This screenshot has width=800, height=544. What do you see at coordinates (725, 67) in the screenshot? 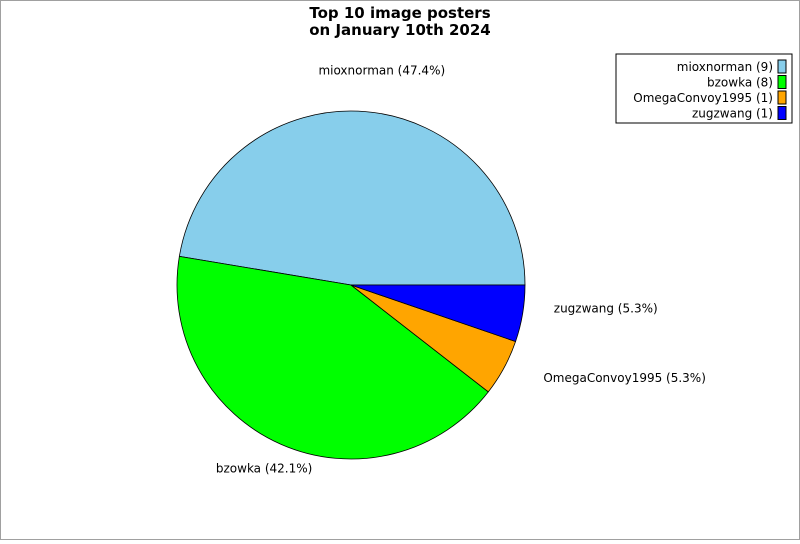
I see `legend-label-mioxnorman: mioxnorman (9)` at bounding box center [725, 67].